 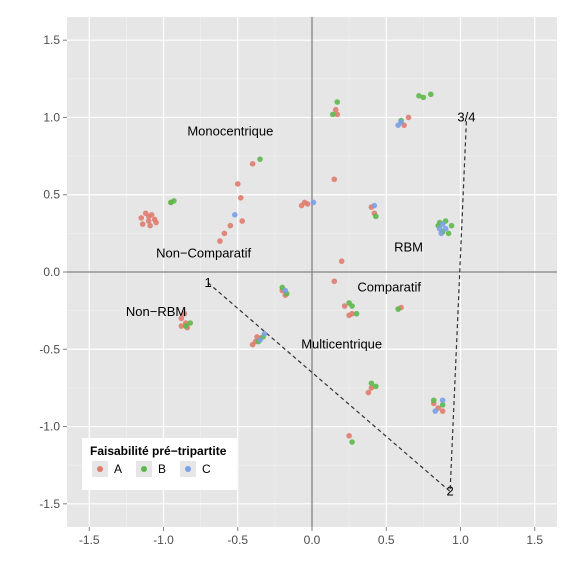 What do you see at coordinates (203, 252) in the screenshot?
I see `annotation-label: Non−Comparatif` at bounding box center [203, 252].